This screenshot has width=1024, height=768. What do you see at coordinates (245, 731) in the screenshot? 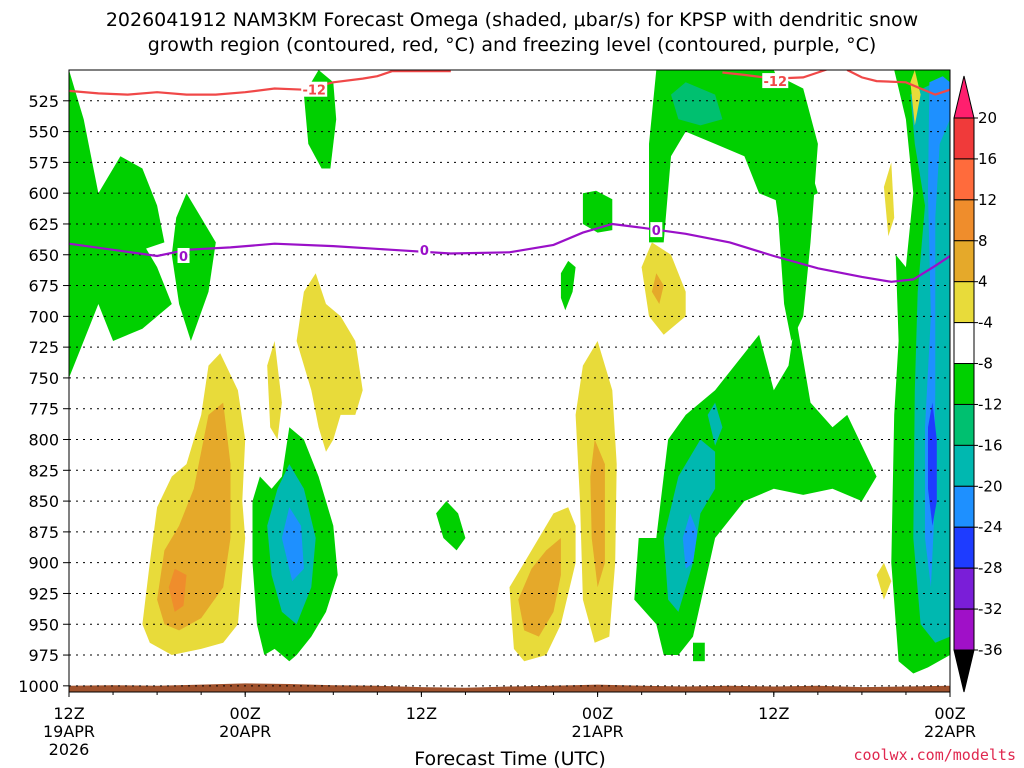
I see `x-tick-label-1-2: 20APR` at bounding box center [245, 731].